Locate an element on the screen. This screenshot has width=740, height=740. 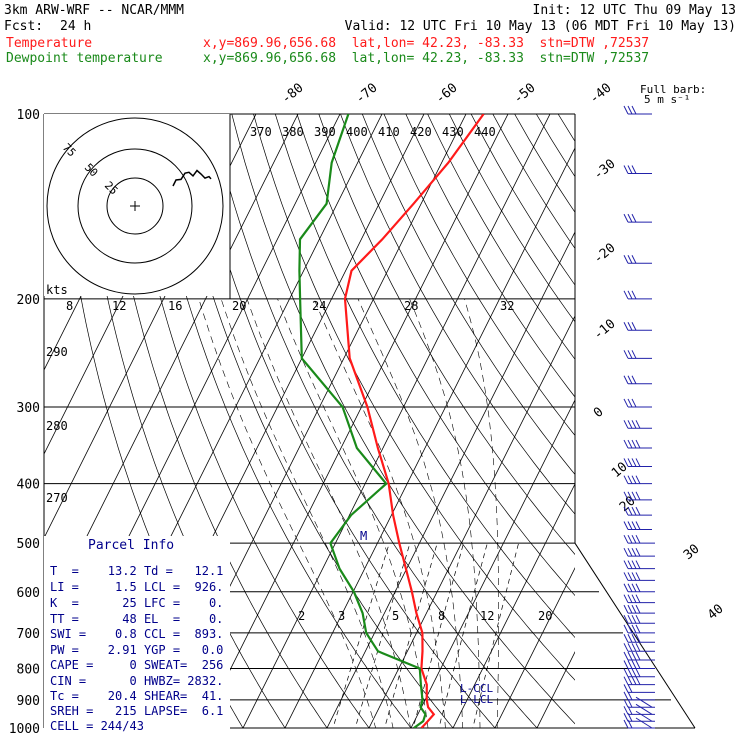
parcel-col-right: LCL = 926. is located at coordinates (183, 587).